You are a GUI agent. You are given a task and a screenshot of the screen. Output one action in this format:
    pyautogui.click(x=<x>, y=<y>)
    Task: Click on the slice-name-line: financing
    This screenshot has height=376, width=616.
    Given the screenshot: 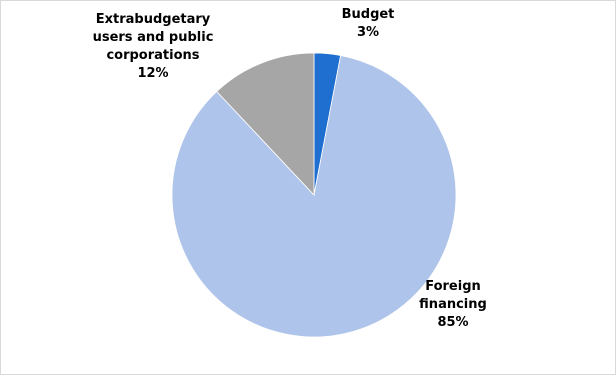 What is the action you would take?
    pyautogui.click(x=453, y=304)
    